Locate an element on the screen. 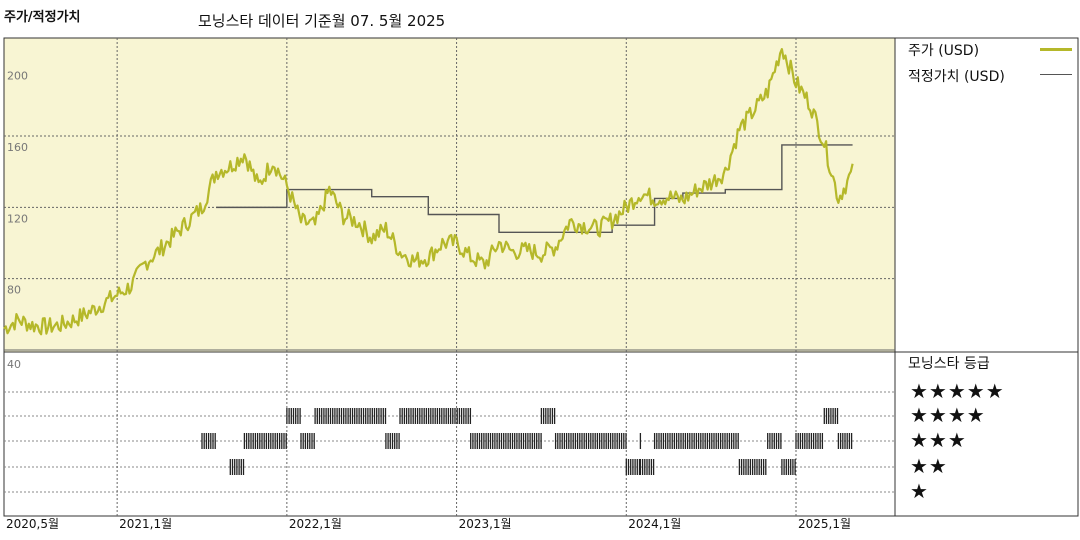 The width and height of the screenshot is (1080, 540). x-tick-label: 2025,1월 is located at coordinates (824, 524).